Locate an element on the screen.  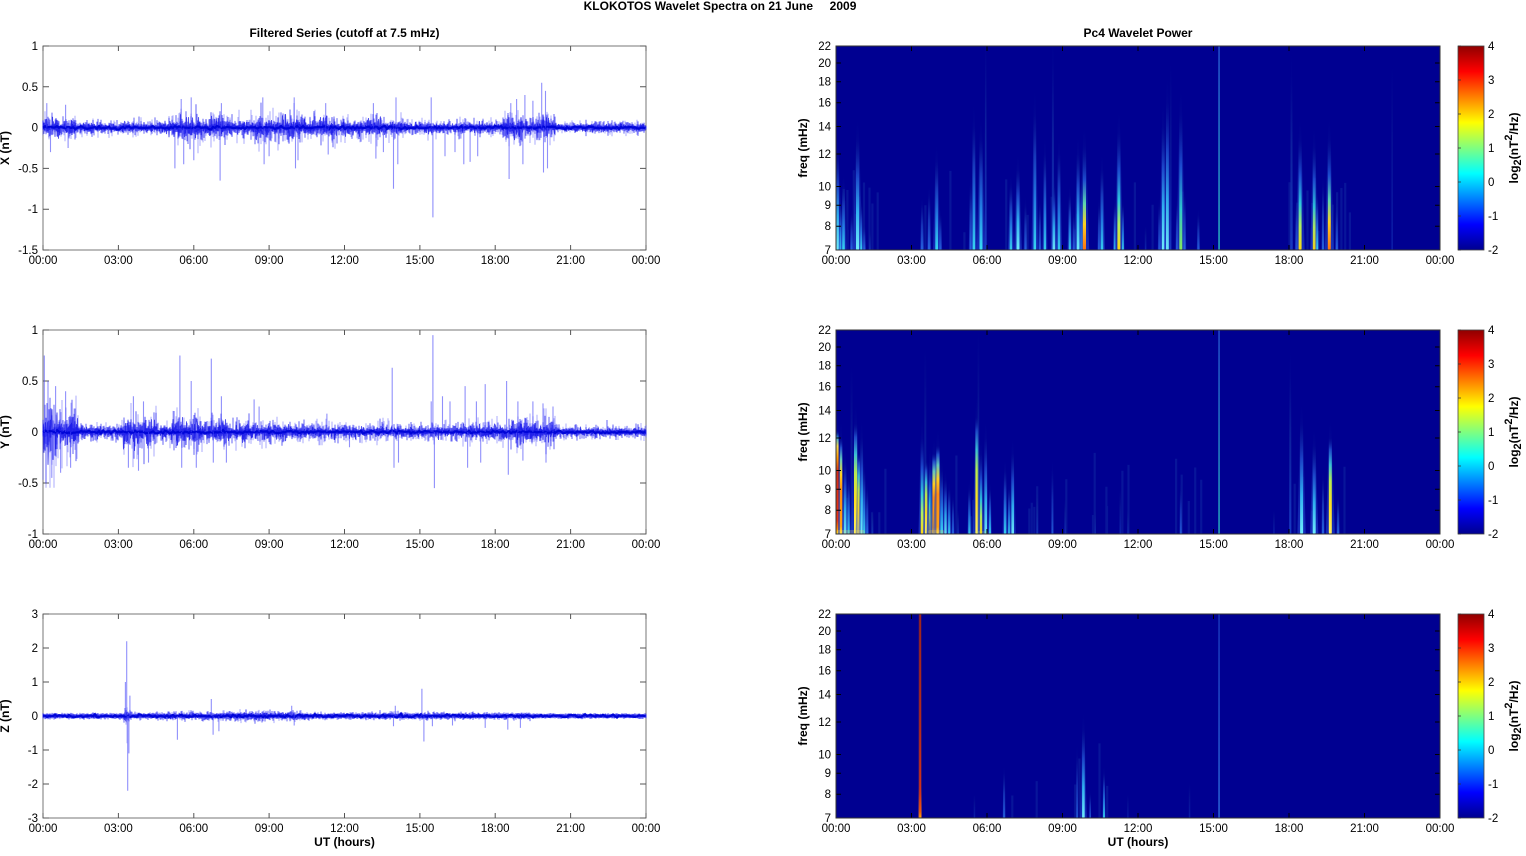
svg-text:KLOKOTOS Wavelet Spectra on 21: KLOKOTOS Wavelet Spectra on 21 June 2009 is located at coordinates (720, 6).